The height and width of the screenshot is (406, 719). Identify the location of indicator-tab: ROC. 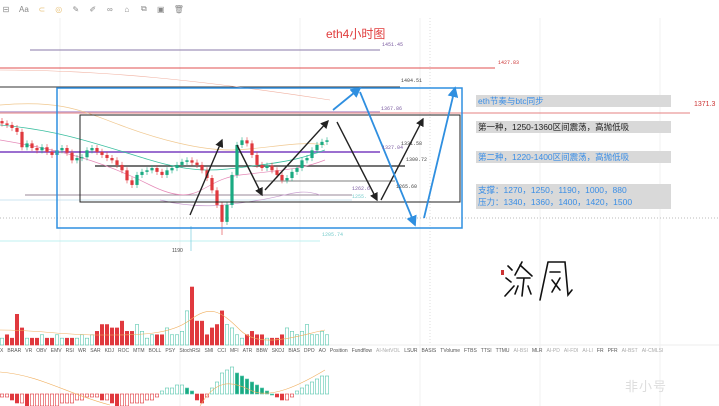
(124, 351).